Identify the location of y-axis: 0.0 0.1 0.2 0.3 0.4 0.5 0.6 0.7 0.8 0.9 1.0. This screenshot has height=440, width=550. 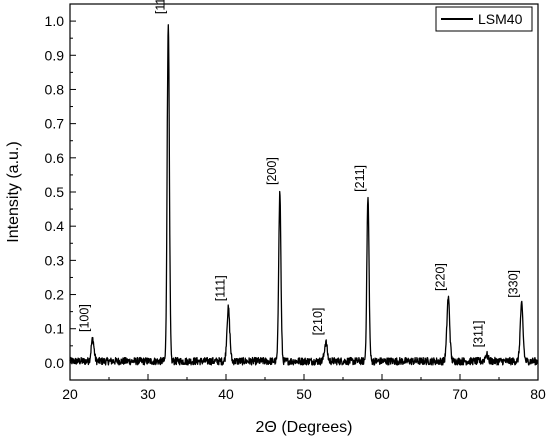
(60, 192).